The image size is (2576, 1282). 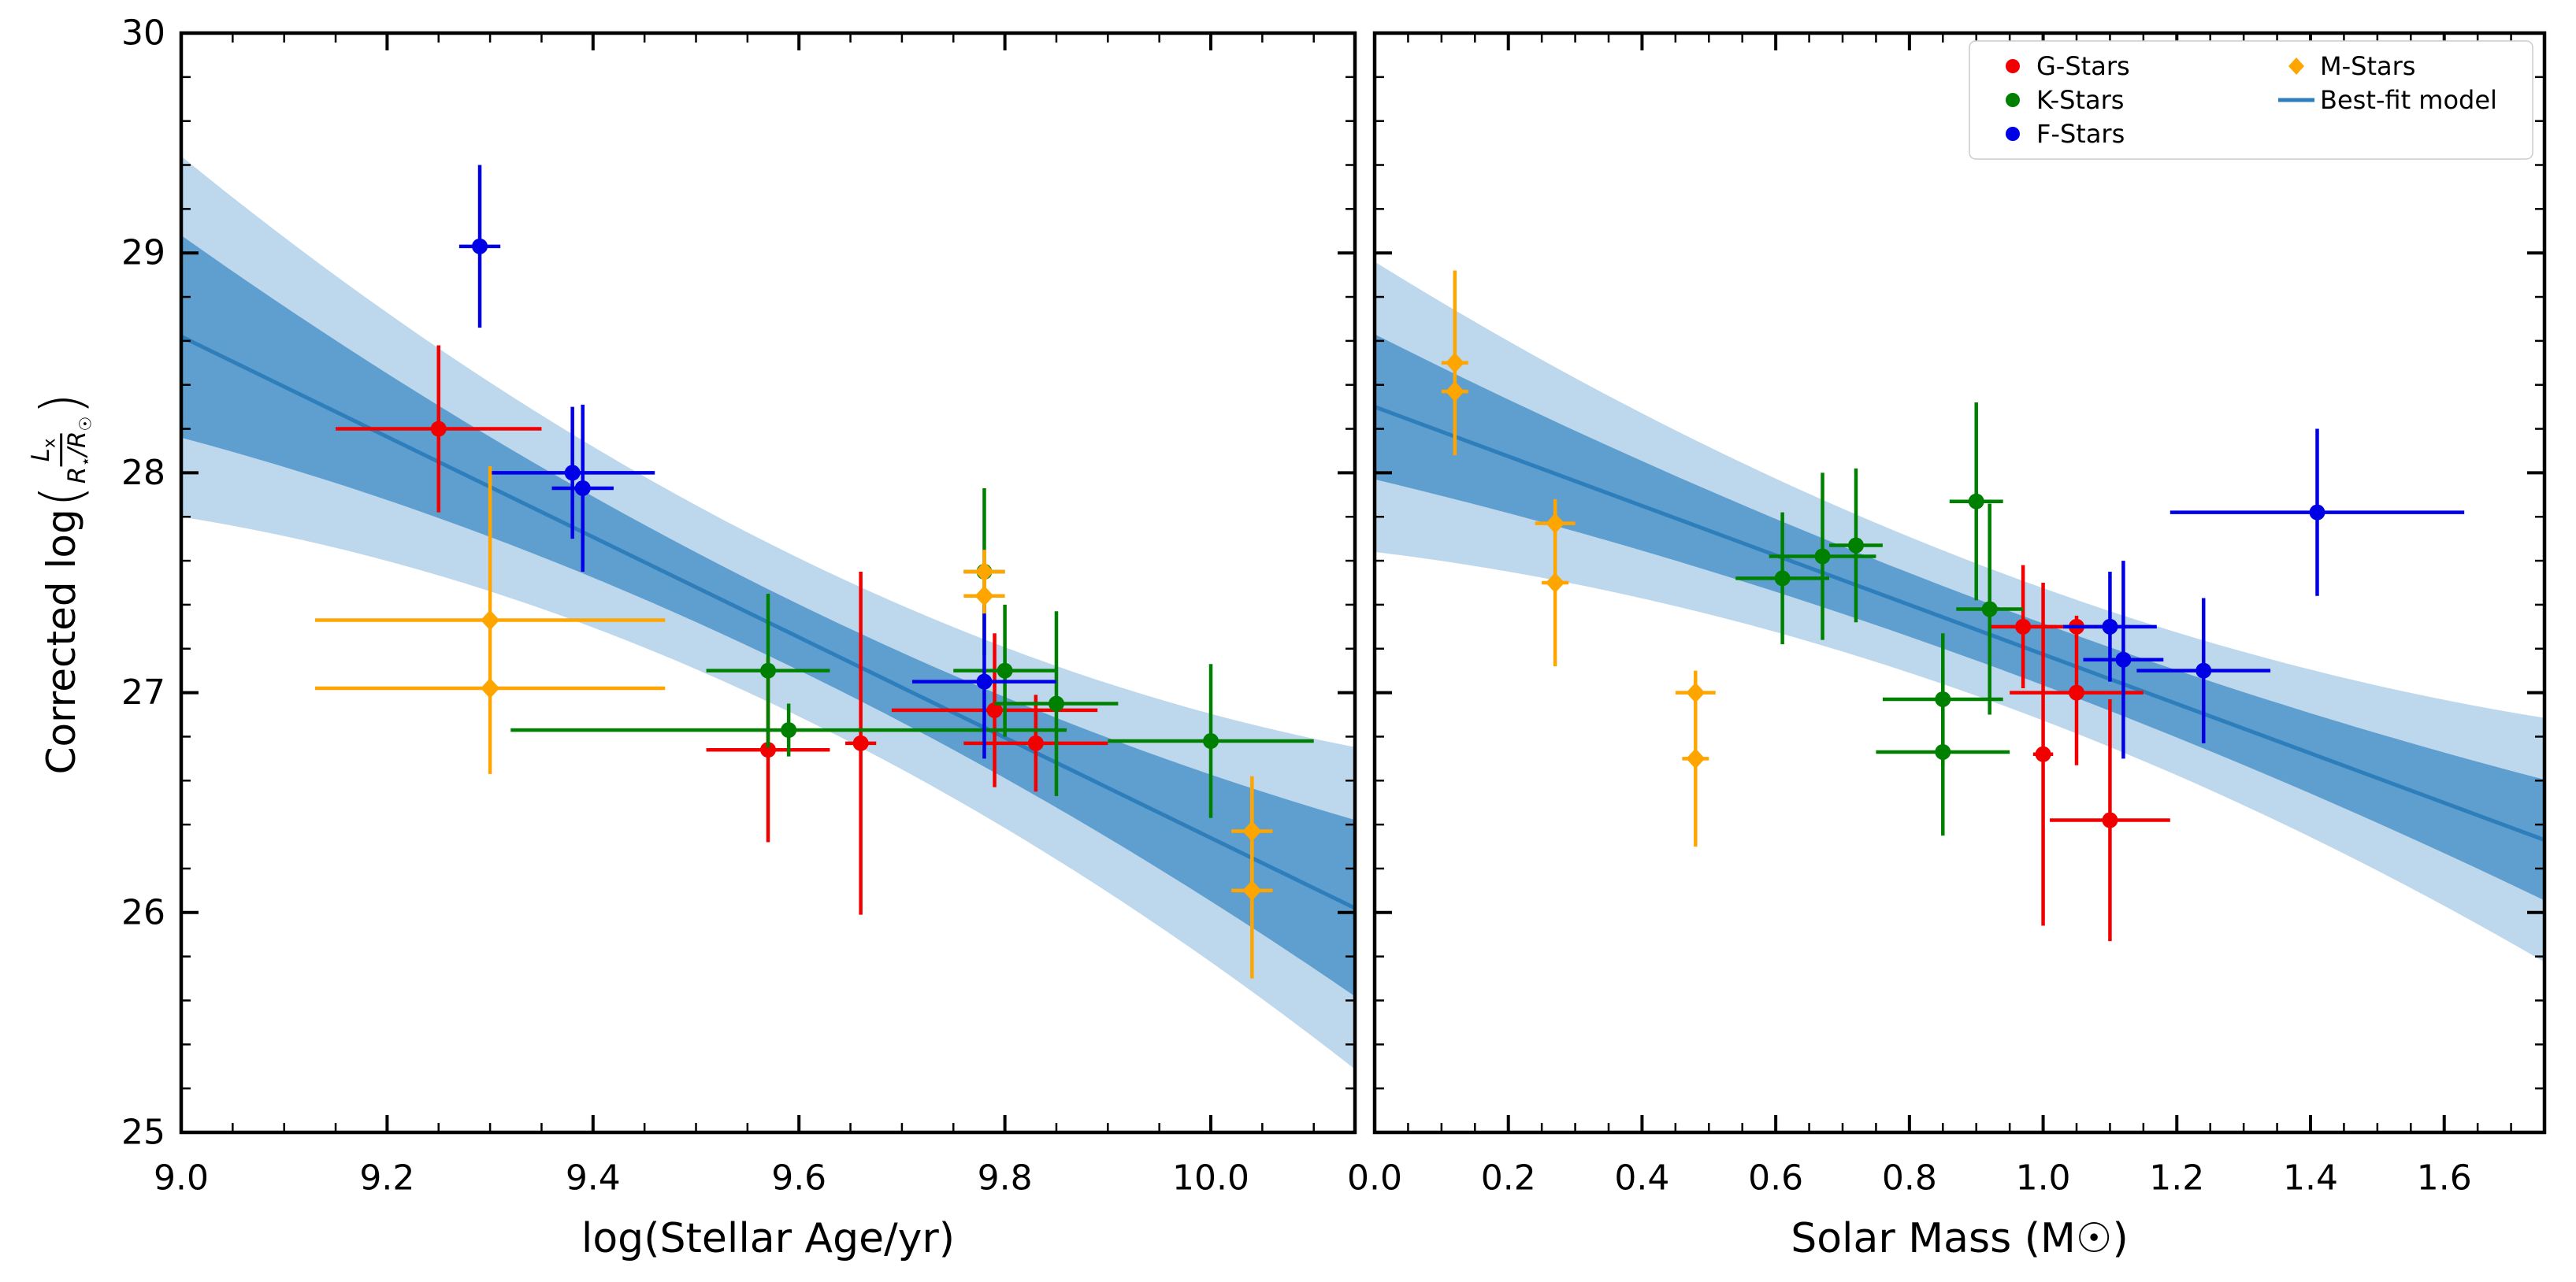 I want to click on x-axis-label: log(Stellar Age/yr), so click(x=768, y=1238).